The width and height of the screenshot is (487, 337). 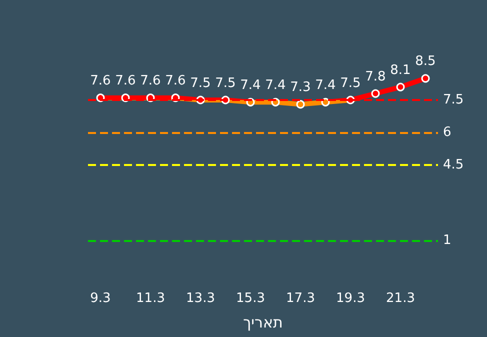 What do you see at coordinates (100, 298) in the screenshot?
I see `x-tick-label: 9.3` at bounding box center [100, 298].